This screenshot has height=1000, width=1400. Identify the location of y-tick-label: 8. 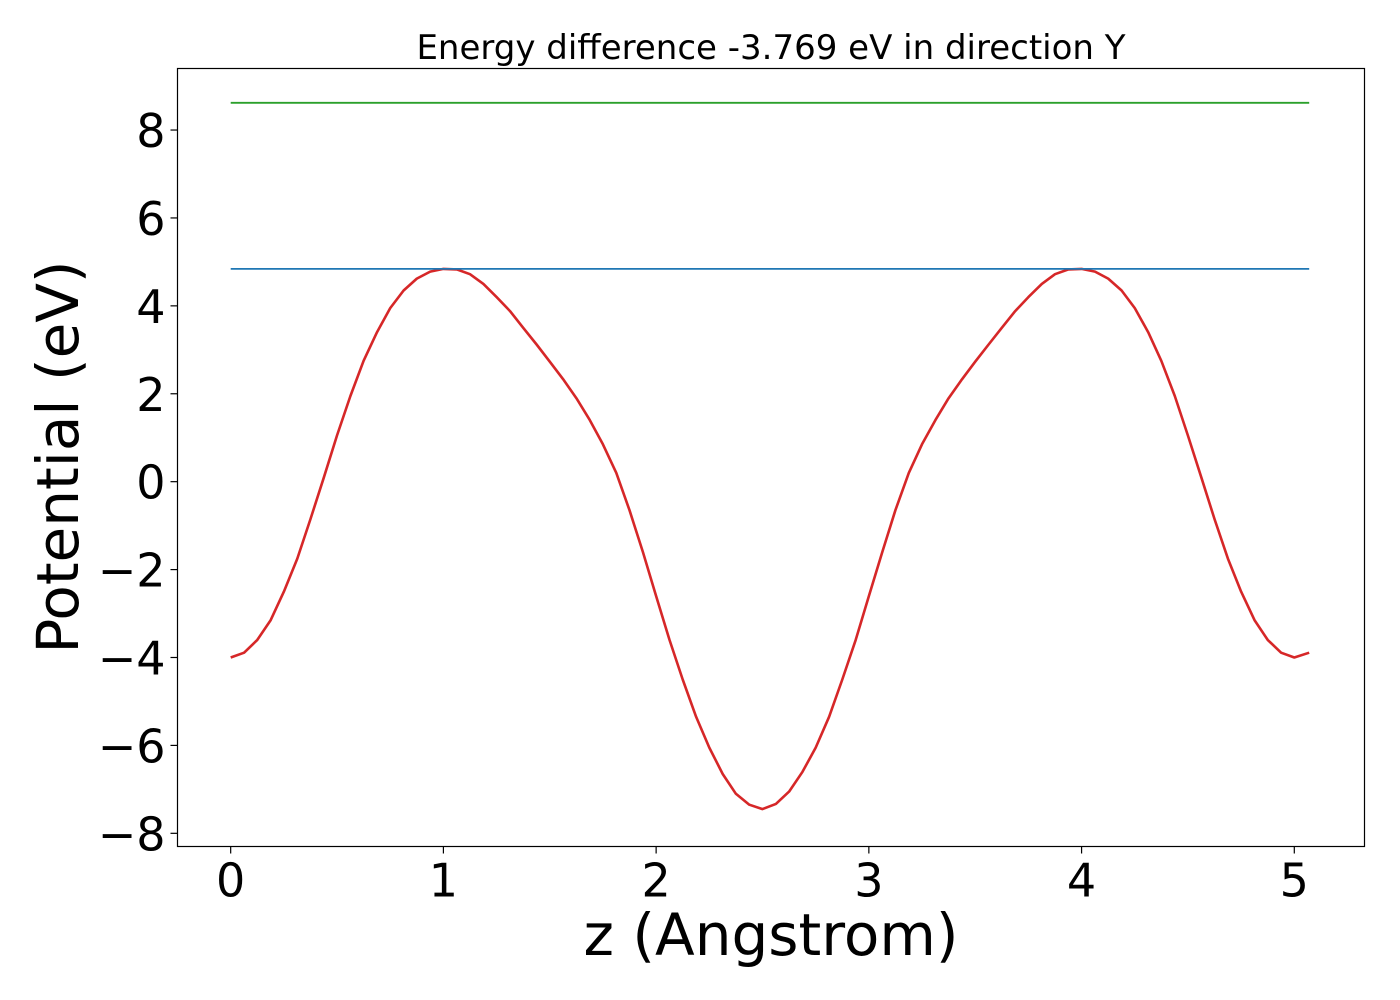
(150, 131).